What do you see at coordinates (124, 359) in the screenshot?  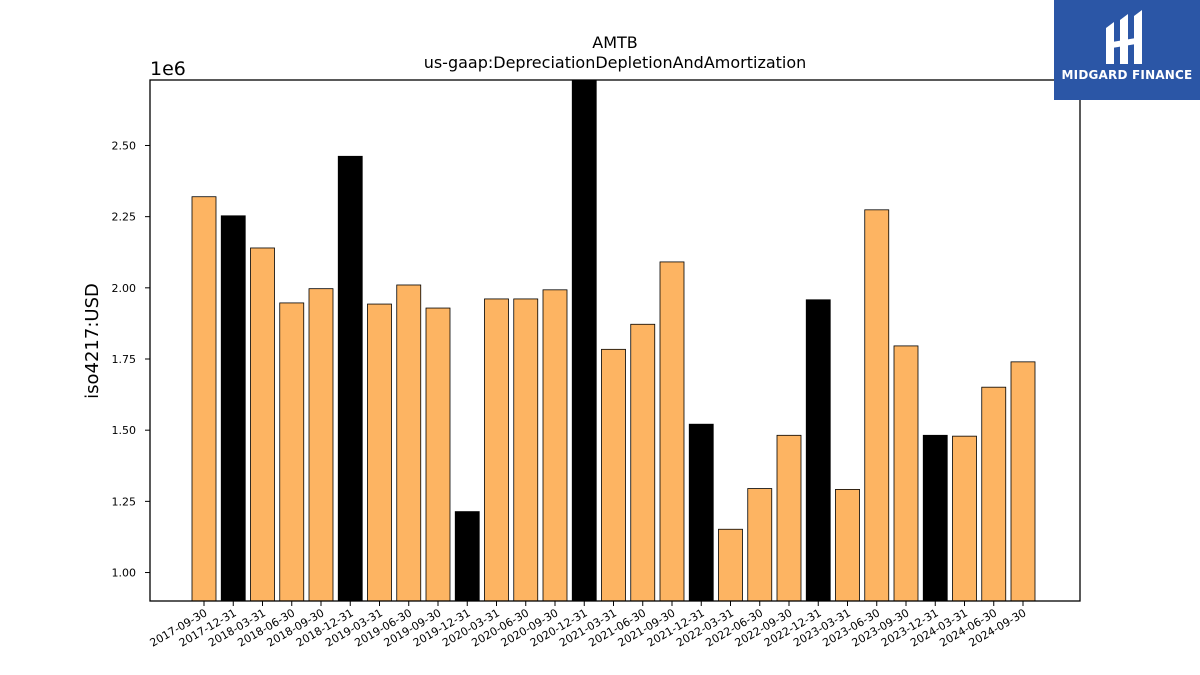 I see `y-tick-label: 1.75` at bounding box center [124, 359].